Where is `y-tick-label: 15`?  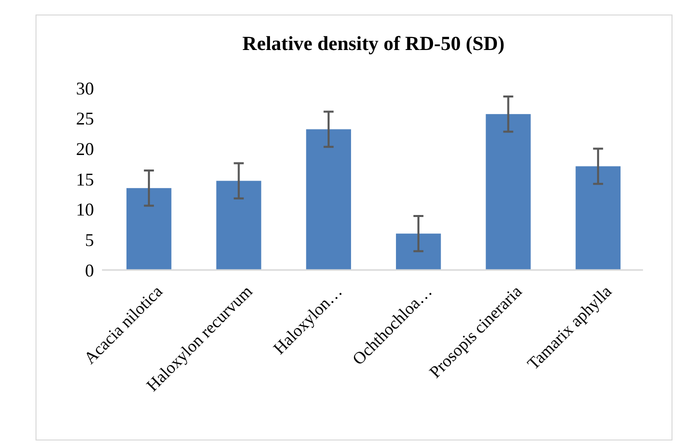
y-tick-label: 15 is located at coordinates (85, 179).